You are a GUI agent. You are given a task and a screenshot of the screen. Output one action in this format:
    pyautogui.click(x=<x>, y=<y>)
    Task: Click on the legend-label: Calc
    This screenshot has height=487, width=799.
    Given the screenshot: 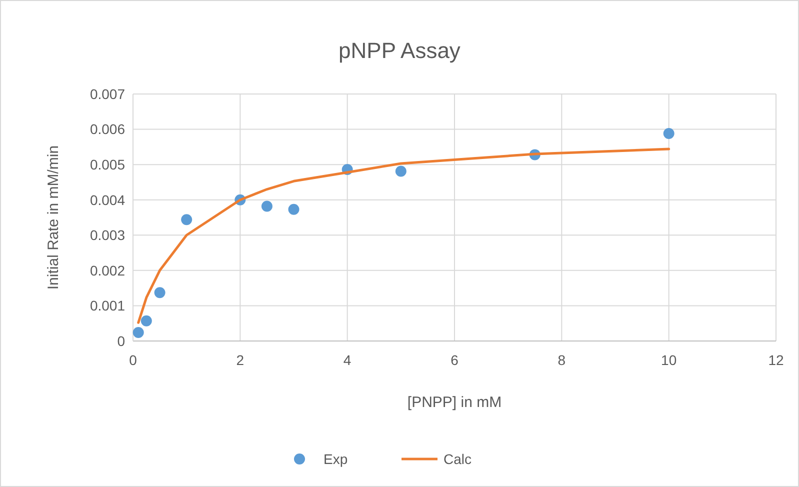 What is the action you would take?
    pyautogui.click(x=458, y=458)
    